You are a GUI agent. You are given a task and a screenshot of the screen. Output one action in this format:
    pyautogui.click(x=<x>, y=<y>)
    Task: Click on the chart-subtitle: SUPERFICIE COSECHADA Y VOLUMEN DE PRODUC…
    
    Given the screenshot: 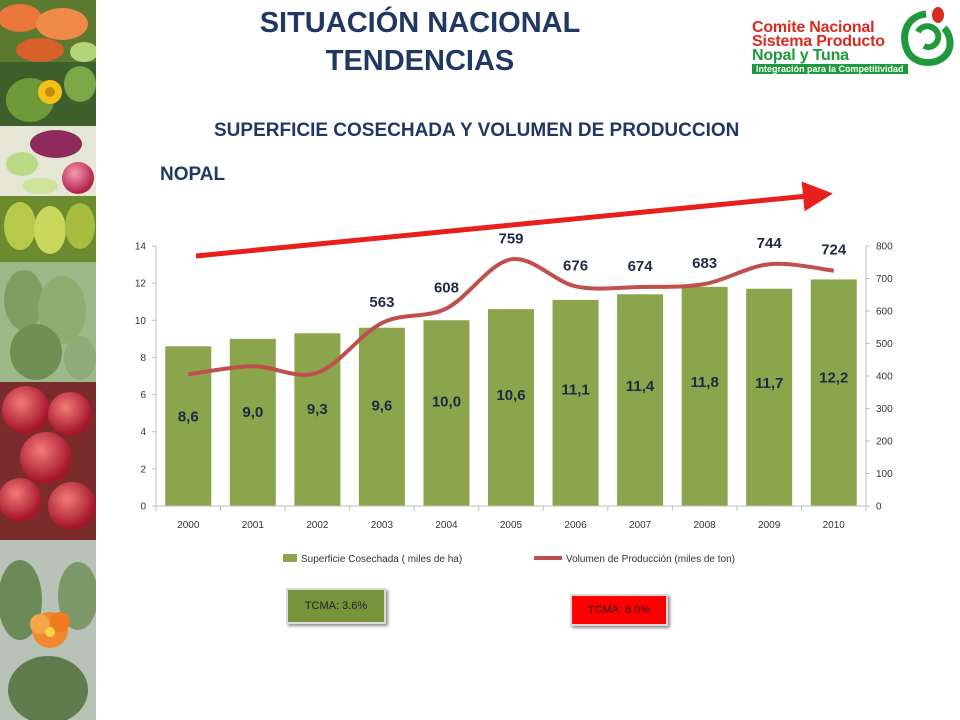 What is the action you would take?
    pyautogui.click(x=477, y=130)
    